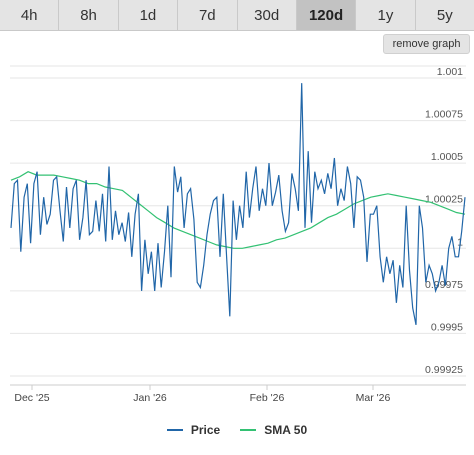 The image size is (474, 455). I want to click on x-axis-ticks: Dec '25 Jan '26 Feb '26 Mar '26, so click(202, 394).